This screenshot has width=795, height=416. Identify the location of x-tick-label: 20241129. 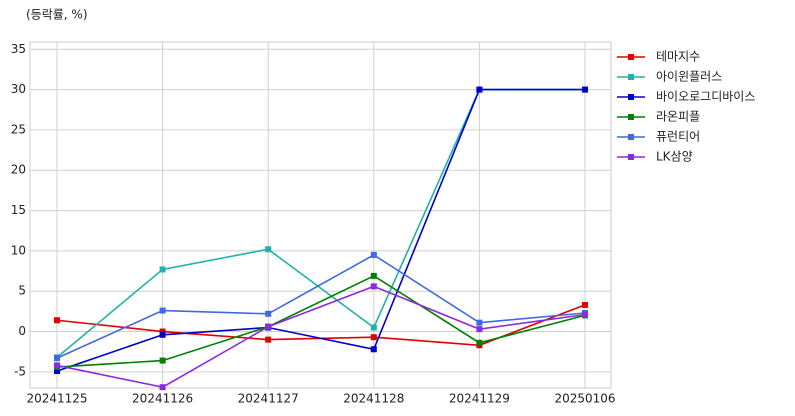
(479, 399).